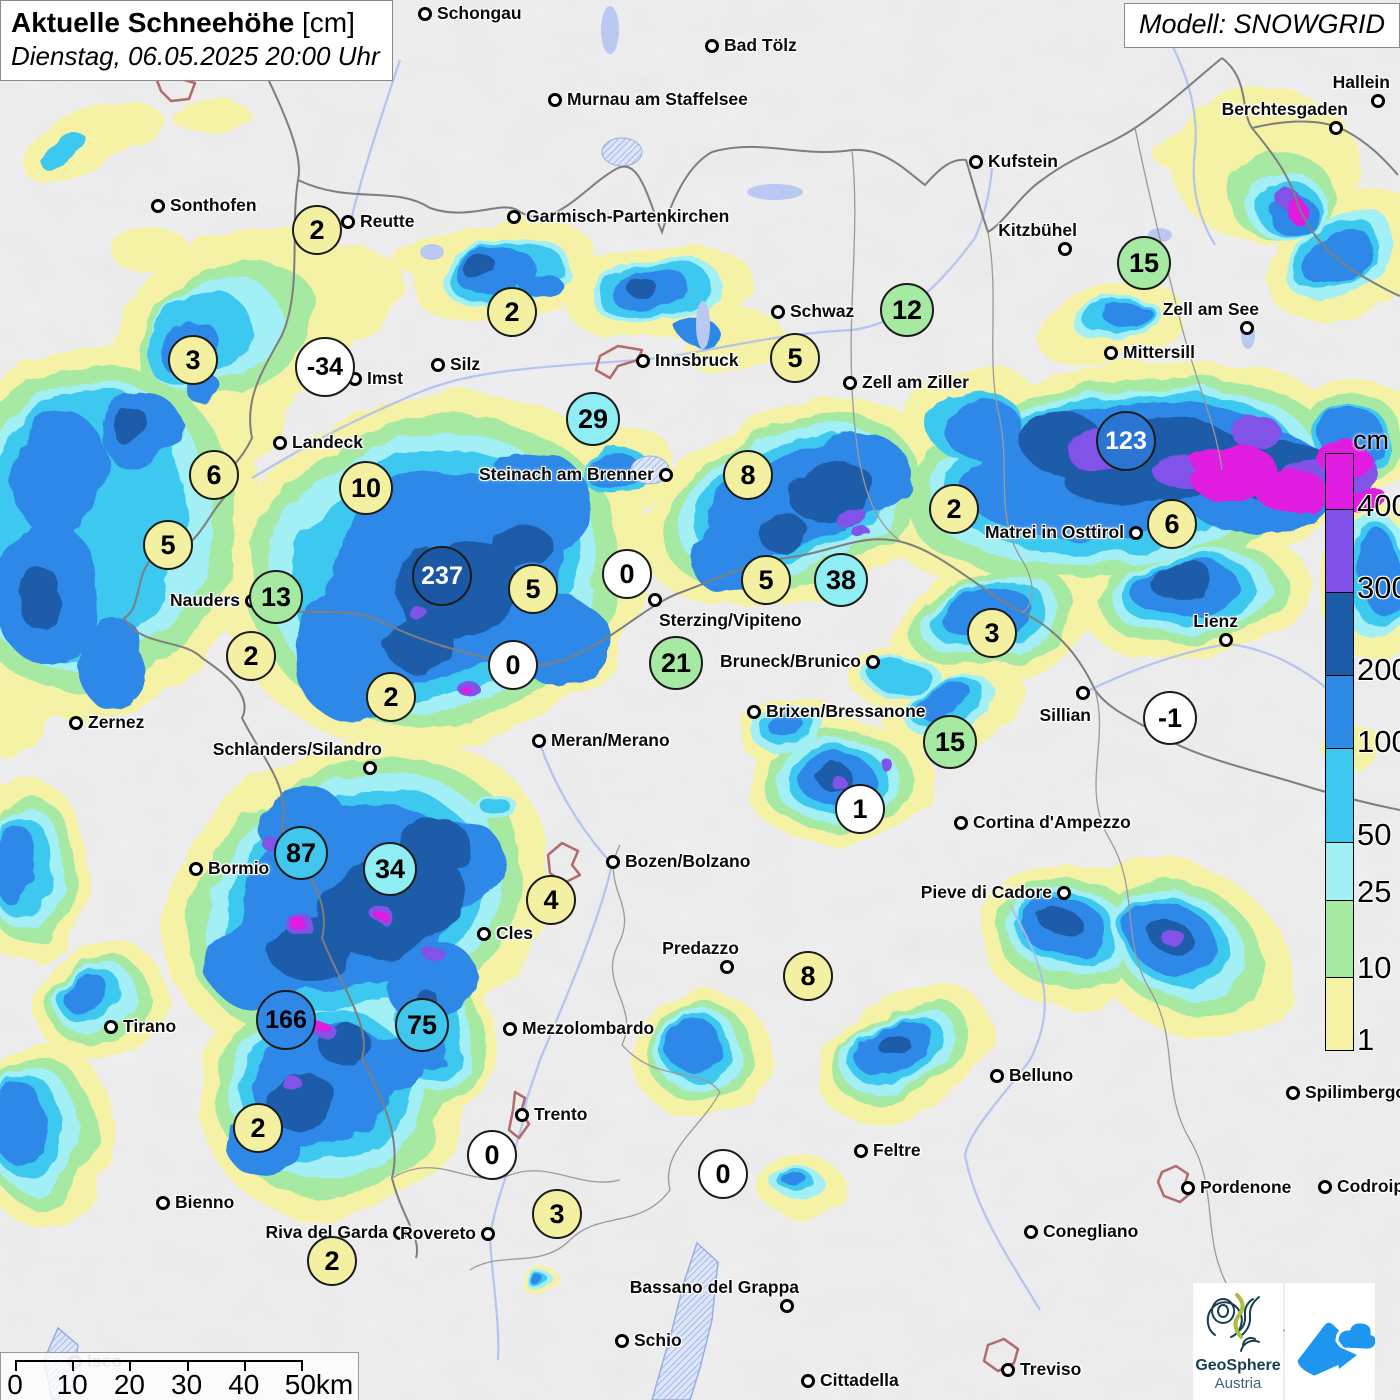 The image size is (1400, 1400). What do you see at coordinates (1091, 1231) in the screenshot?
I see `city-label: Conegliano` at bounding box center [1091, 1231].